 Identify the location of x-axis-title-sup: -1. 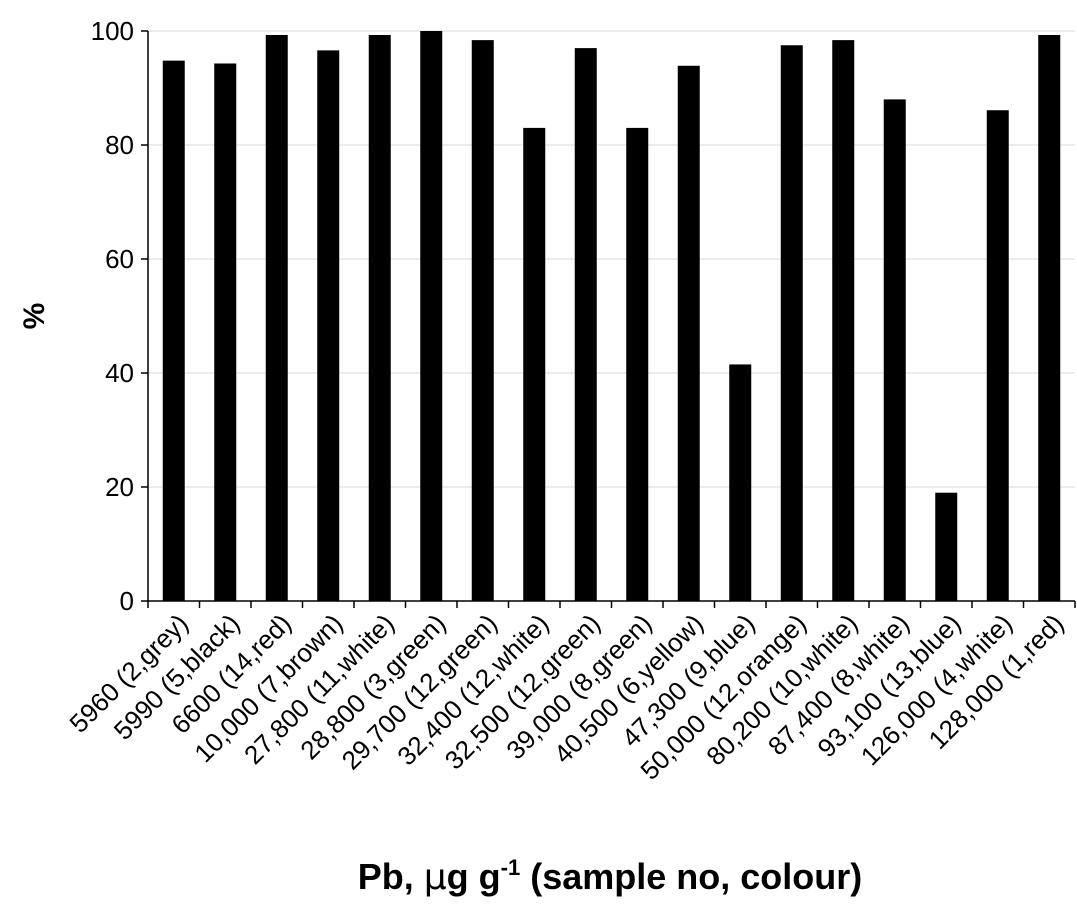
(511, 867).